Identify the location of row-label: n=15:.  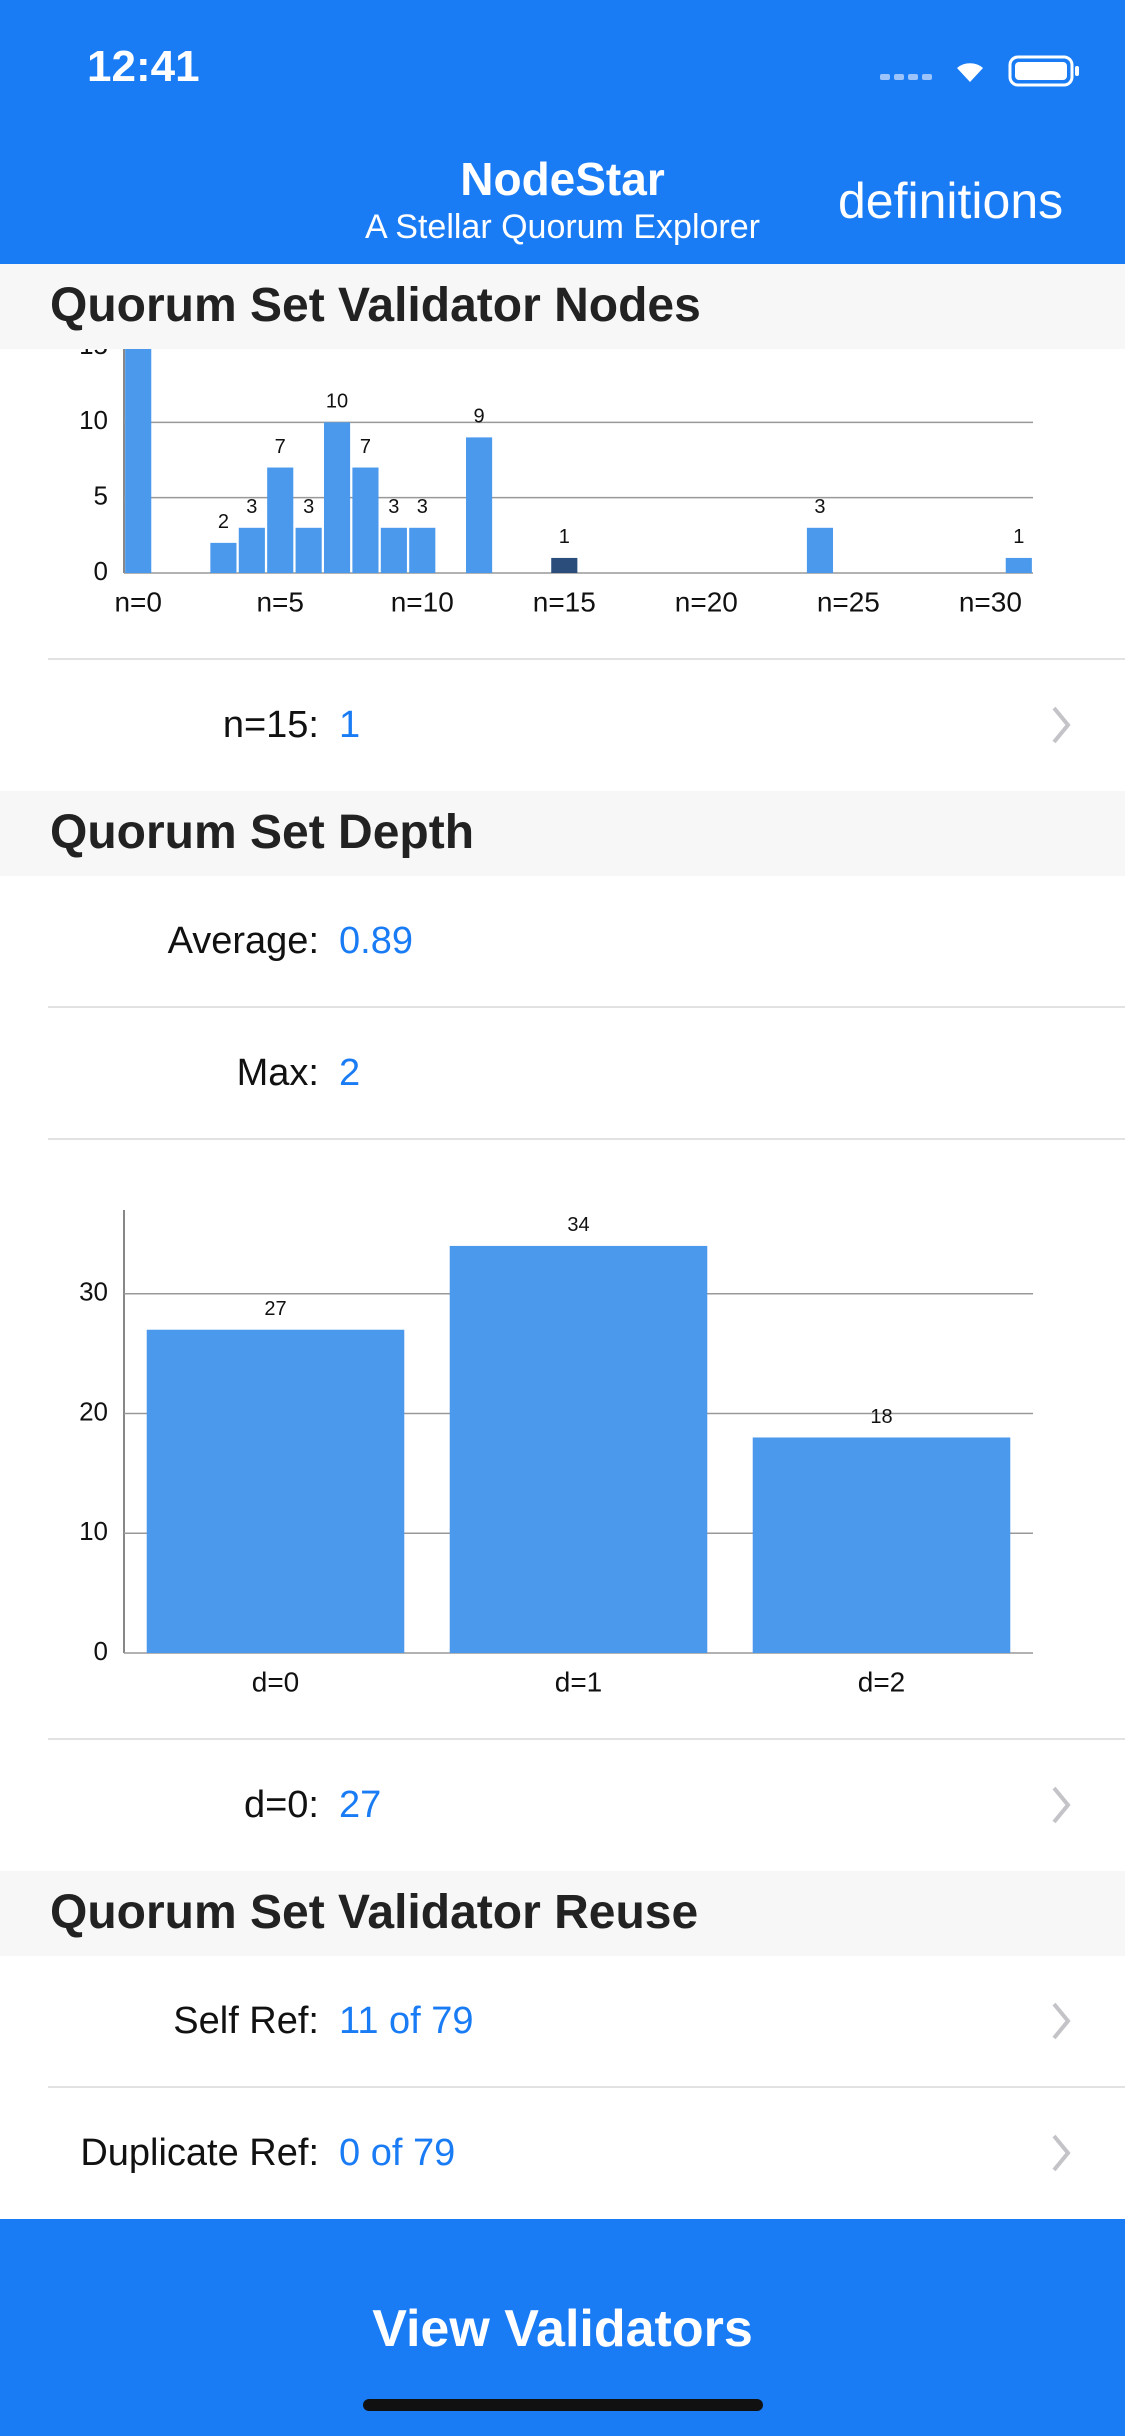
(270, 725).